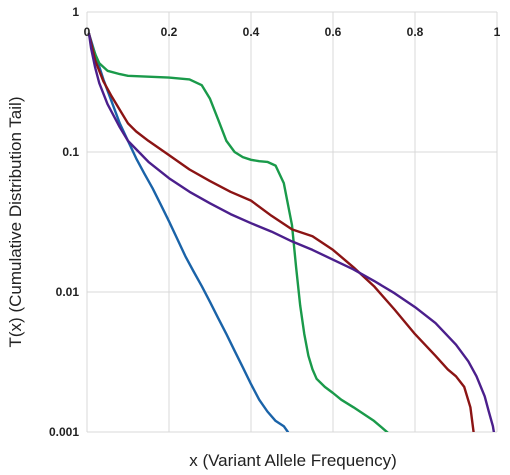 The height and width of the screenshot is (475, 510). Describe the element at coordinates (68, 292) in the screenshot. I see `y-tick-label: 0.01` at that location.